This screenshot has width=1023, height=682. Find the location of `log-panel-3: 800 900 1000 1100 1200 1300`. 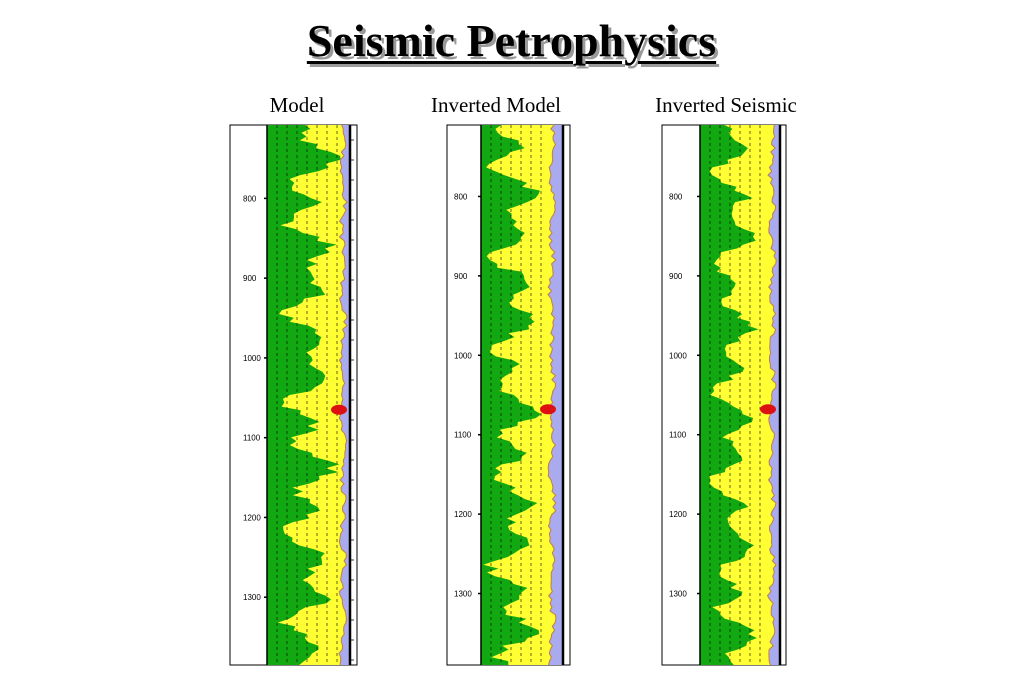

log-panel-3: 800 900 1000 1100 1200 1300 is located at coordinates (724, 395).